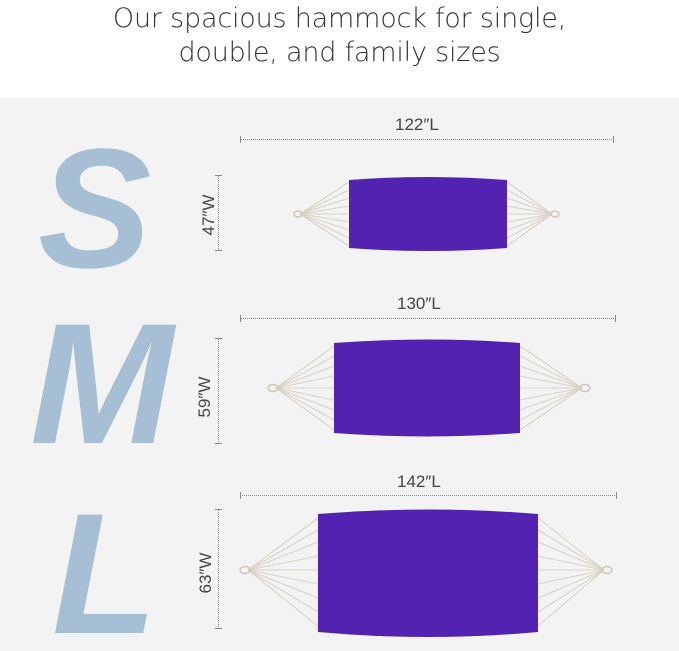 The image size is (679, 651). Describe the element at coordinates (427, 139) in the screenshot. I see `length-dimension-line-s` at that location.